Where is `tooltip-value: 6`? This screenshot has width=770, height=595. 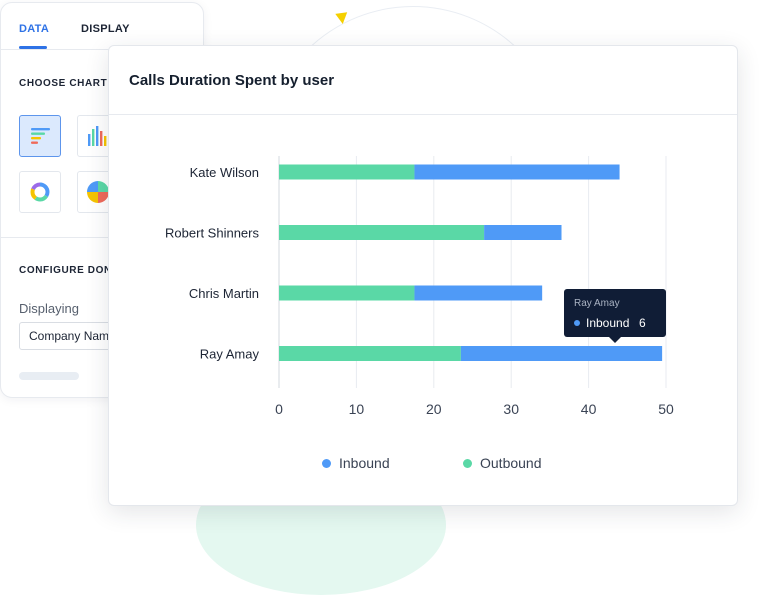
tooltip-value: 6 is located at coordinates (642, 323).